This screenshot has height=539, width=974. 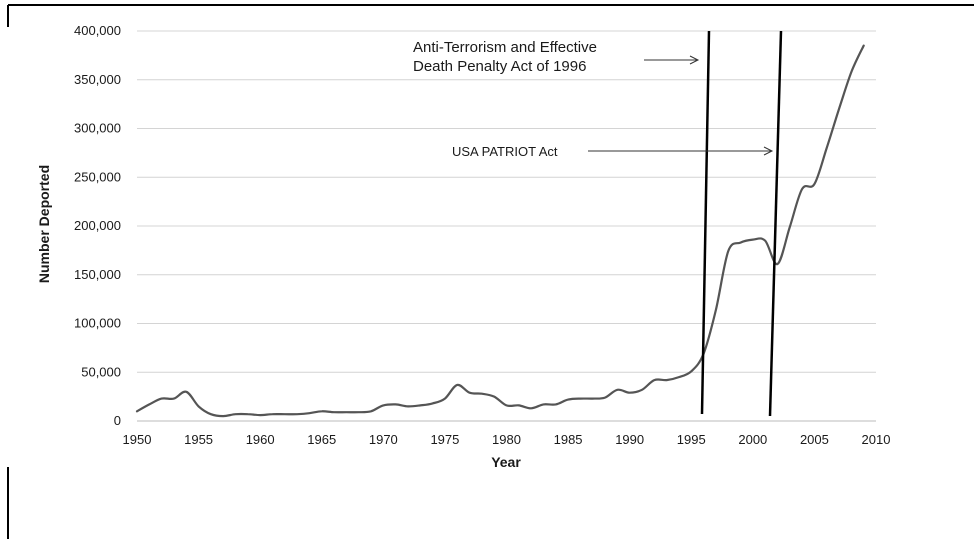 I want to click on y-tick-label: 50,000, so click(x=101, y=371).